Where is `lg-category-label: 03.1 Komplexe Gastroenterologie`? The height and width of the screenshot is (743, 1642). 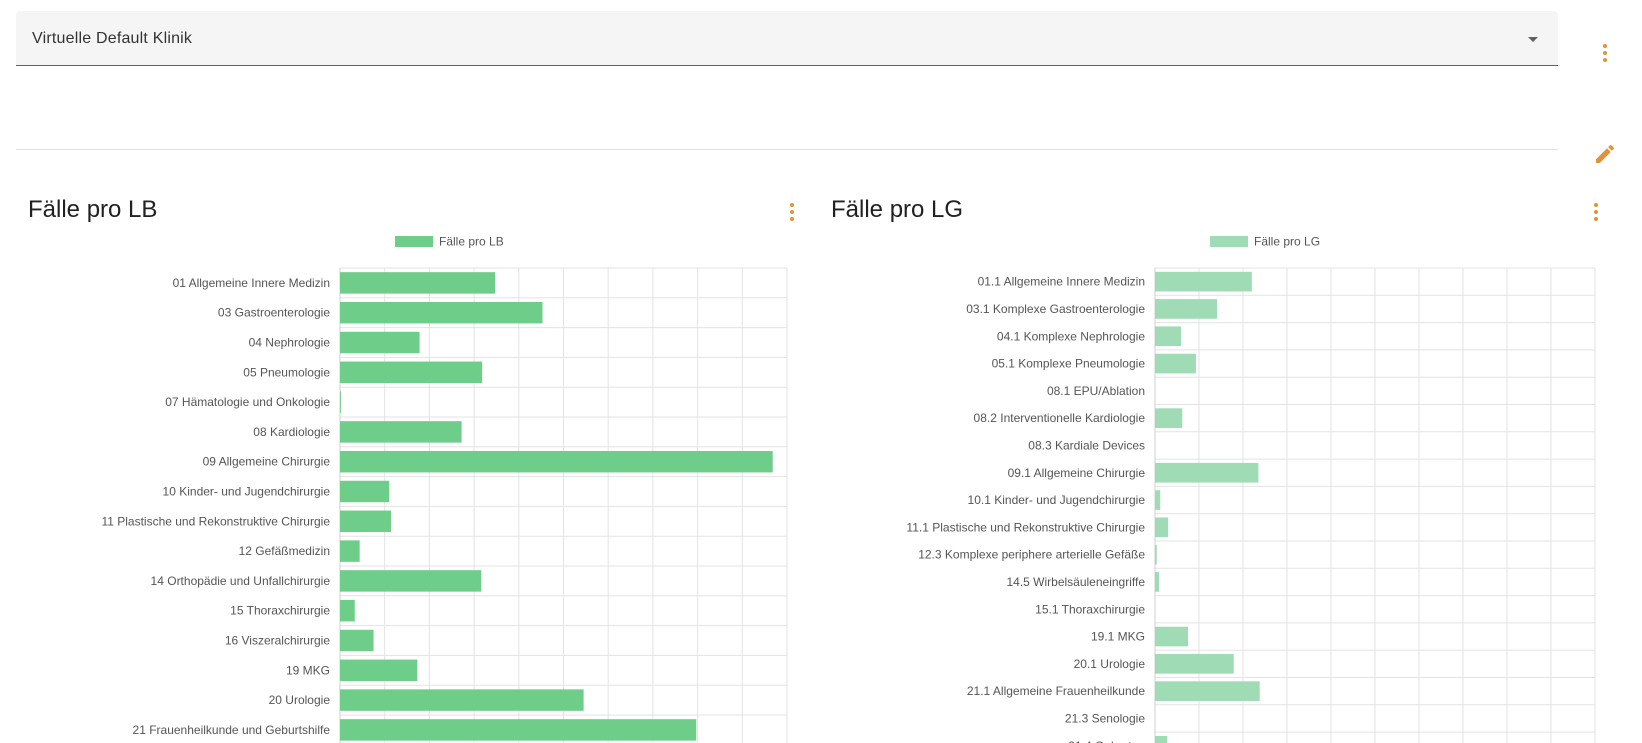 lg-category-label: 03.1 Komplexe Gastroenterologie is located at coordinates (1055, 309).